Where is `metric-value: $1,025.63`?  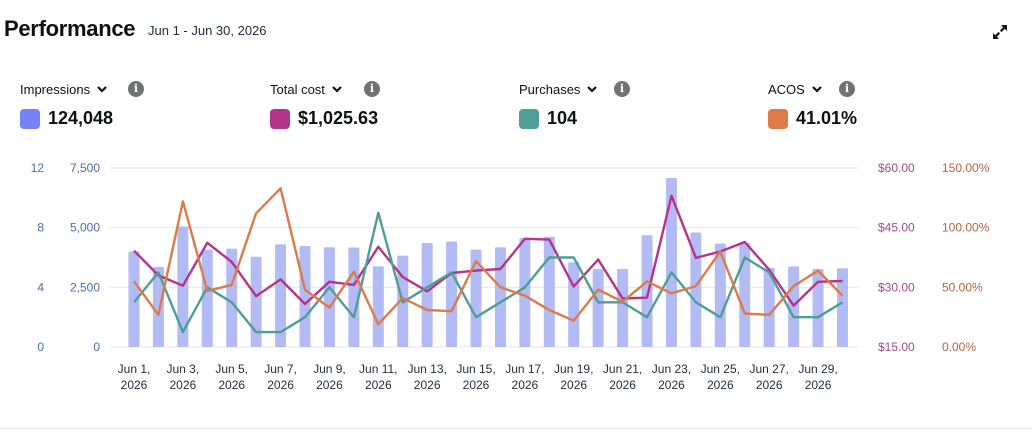 metric-value: $1,025.63 is located at coordinates (338, 118).